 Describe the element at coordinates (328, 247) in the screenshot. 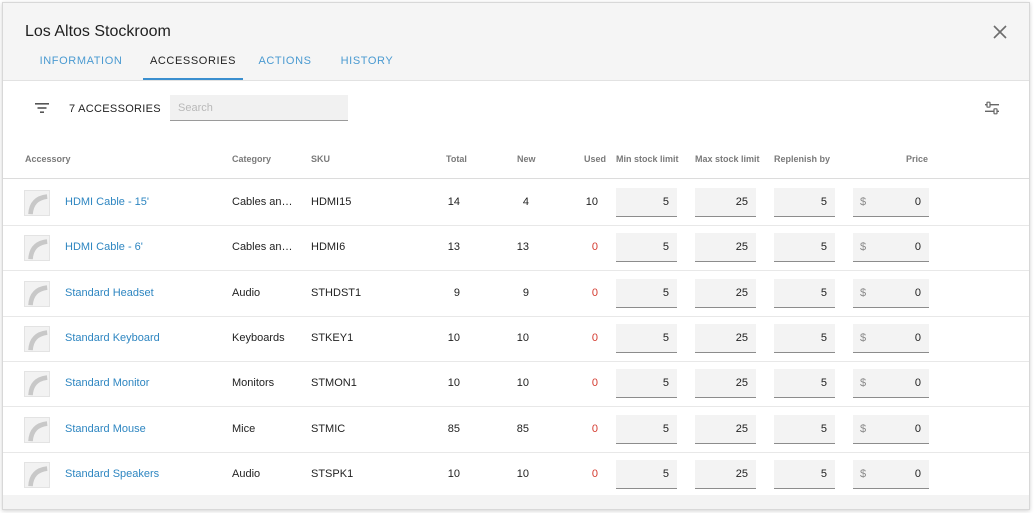

I see `sku-cell: HDMI6` at that location.